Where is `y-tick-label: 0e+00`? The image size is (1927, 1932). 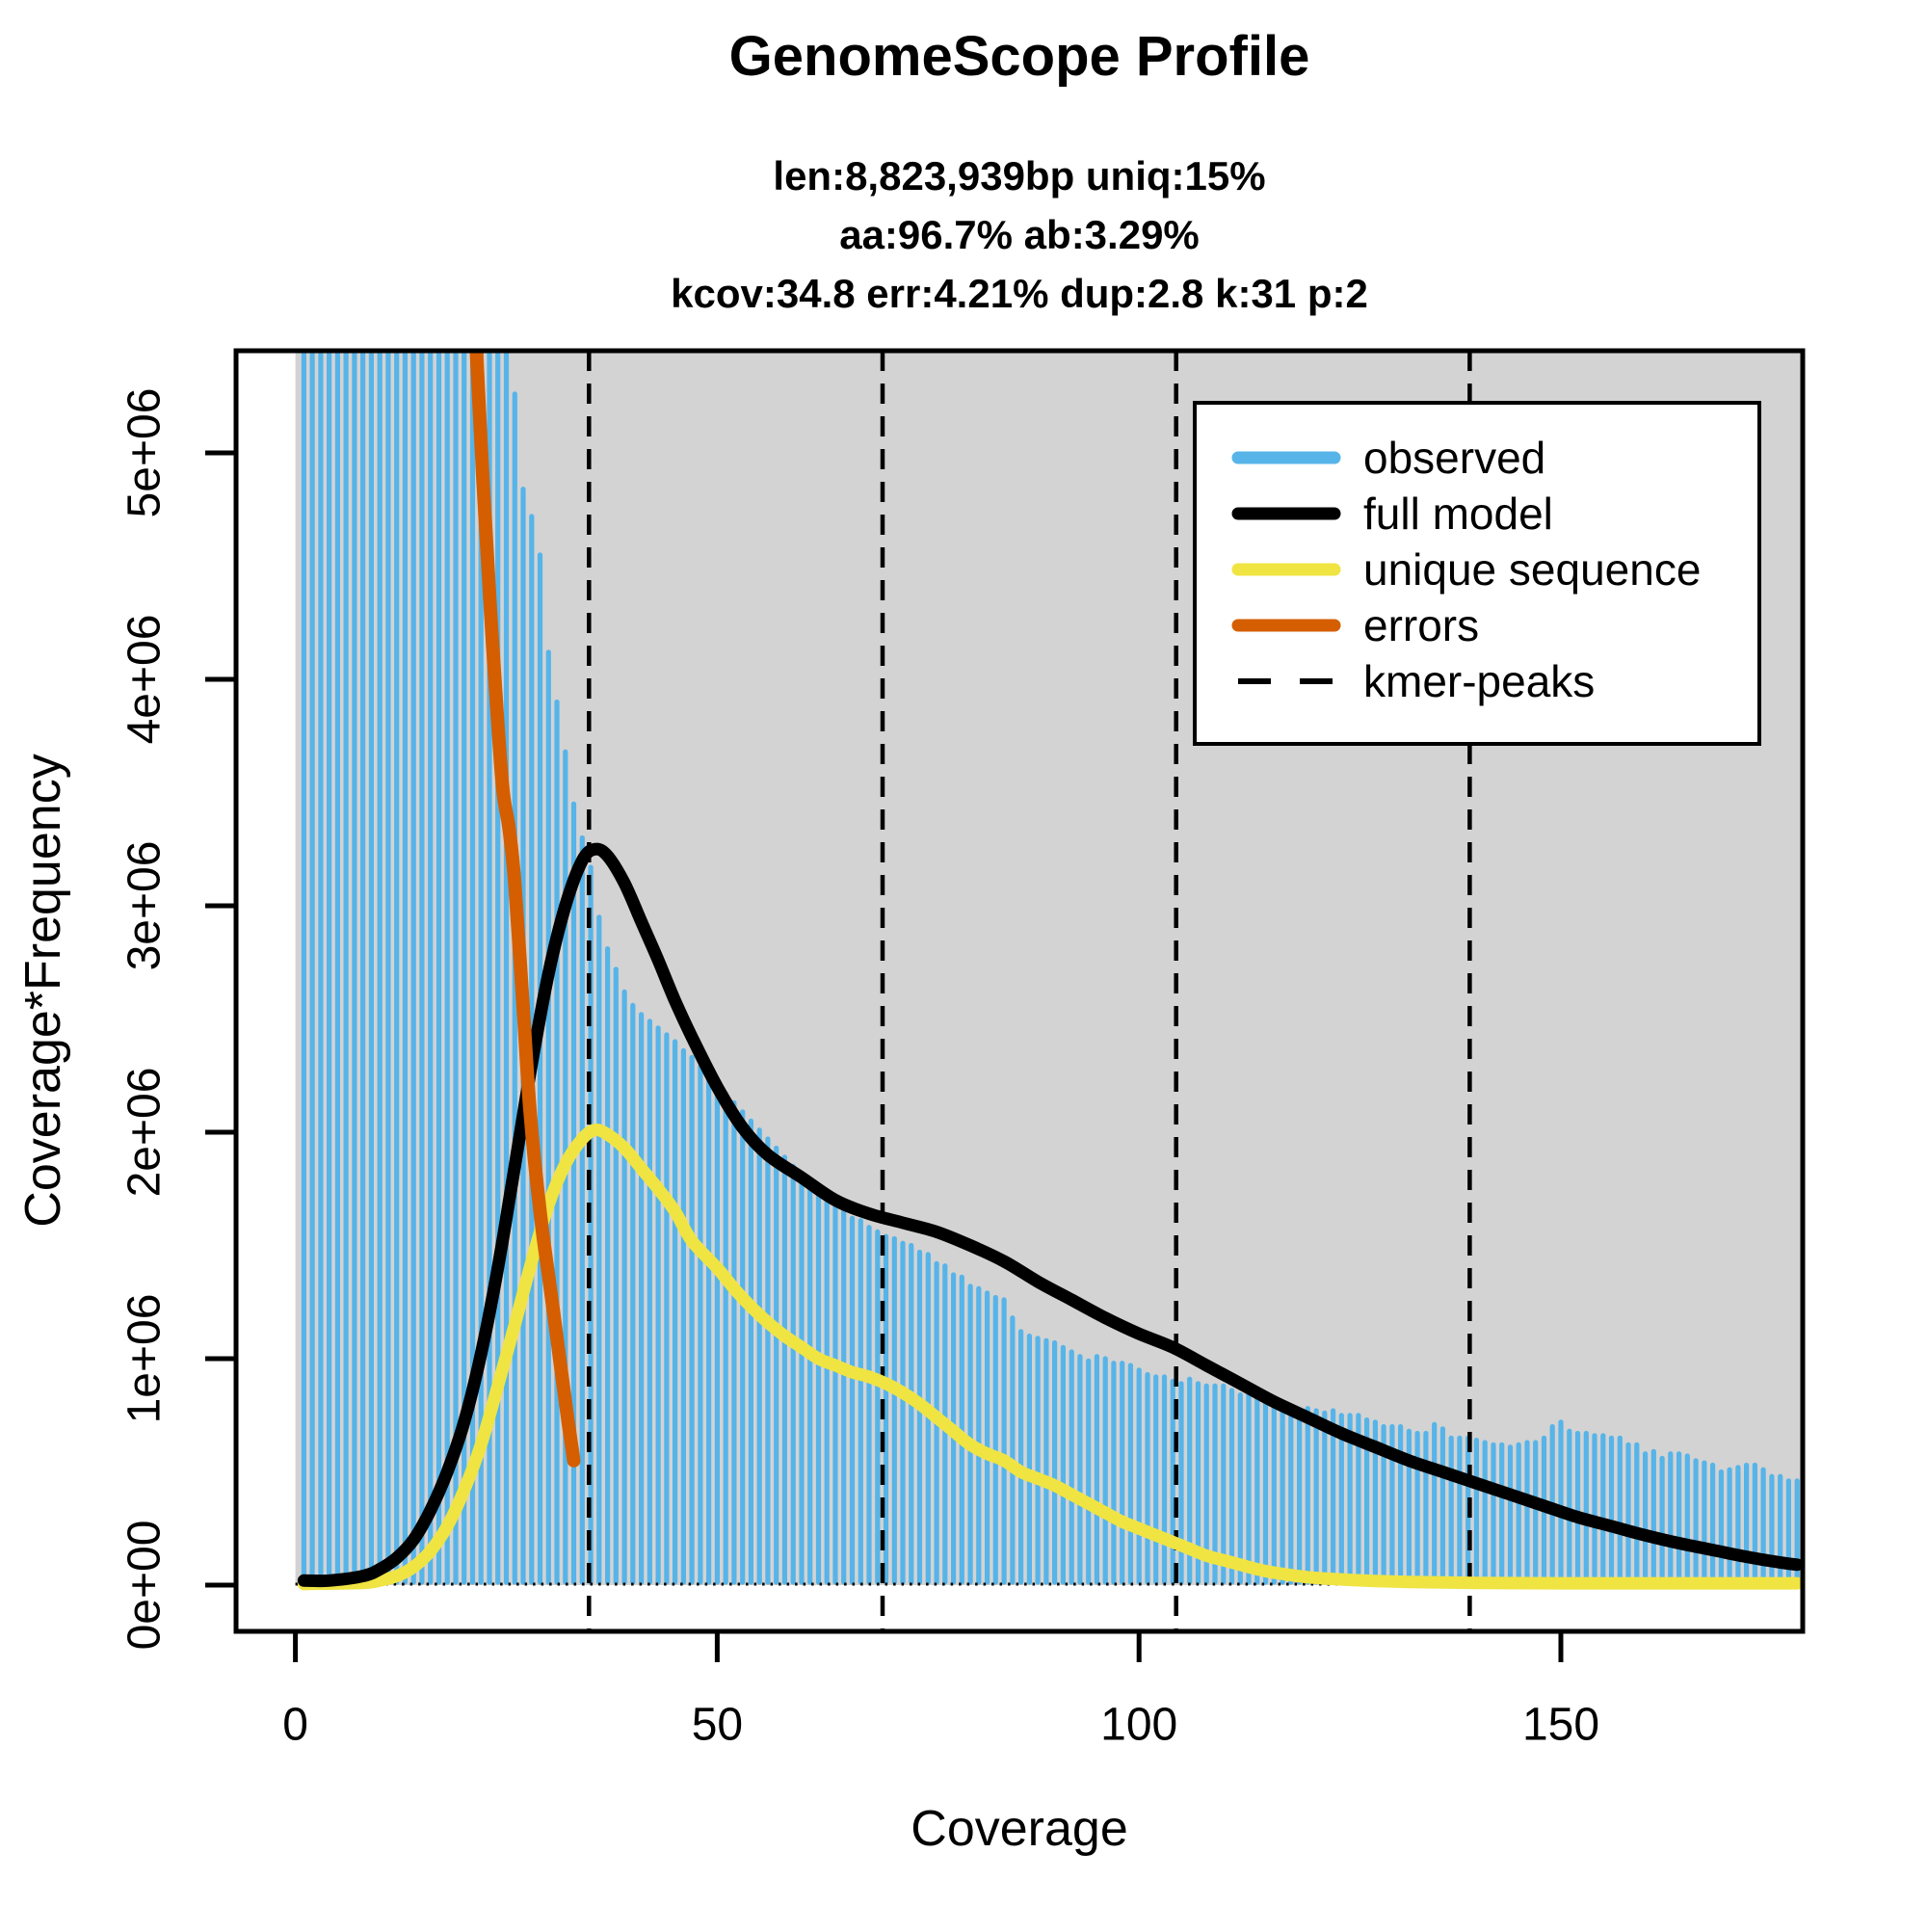 y-tick-label: 0e+00 is located at coordinates (145, 1586).